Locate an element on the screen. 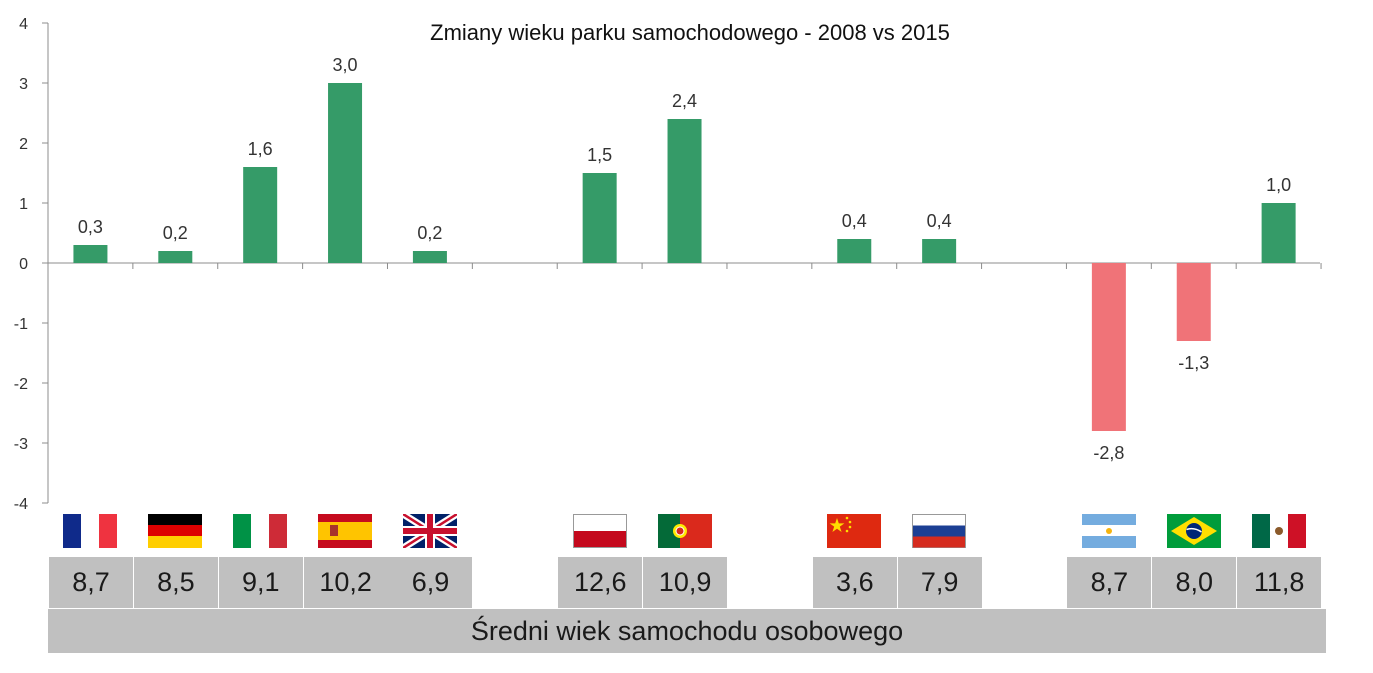 This screenshot has height=673, width=1373. bar-value-label: 0,3 is located at coordinates (90, 227).